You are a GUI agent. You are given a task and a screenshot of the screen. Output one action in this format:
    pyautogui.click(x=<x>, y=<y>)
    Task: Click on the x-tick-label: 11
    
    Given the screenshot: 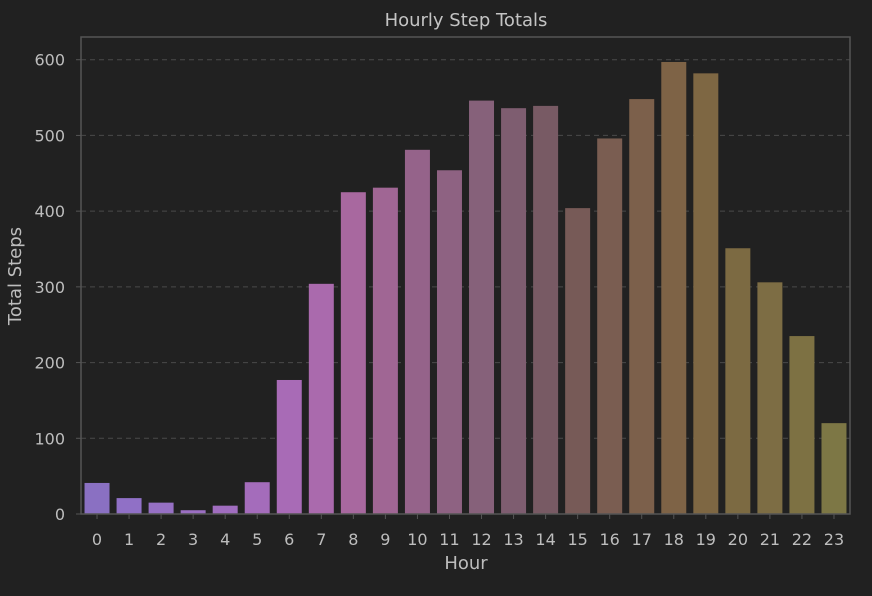 What is the action you would take?
    pyautogui.click(x=449, y=539)
    